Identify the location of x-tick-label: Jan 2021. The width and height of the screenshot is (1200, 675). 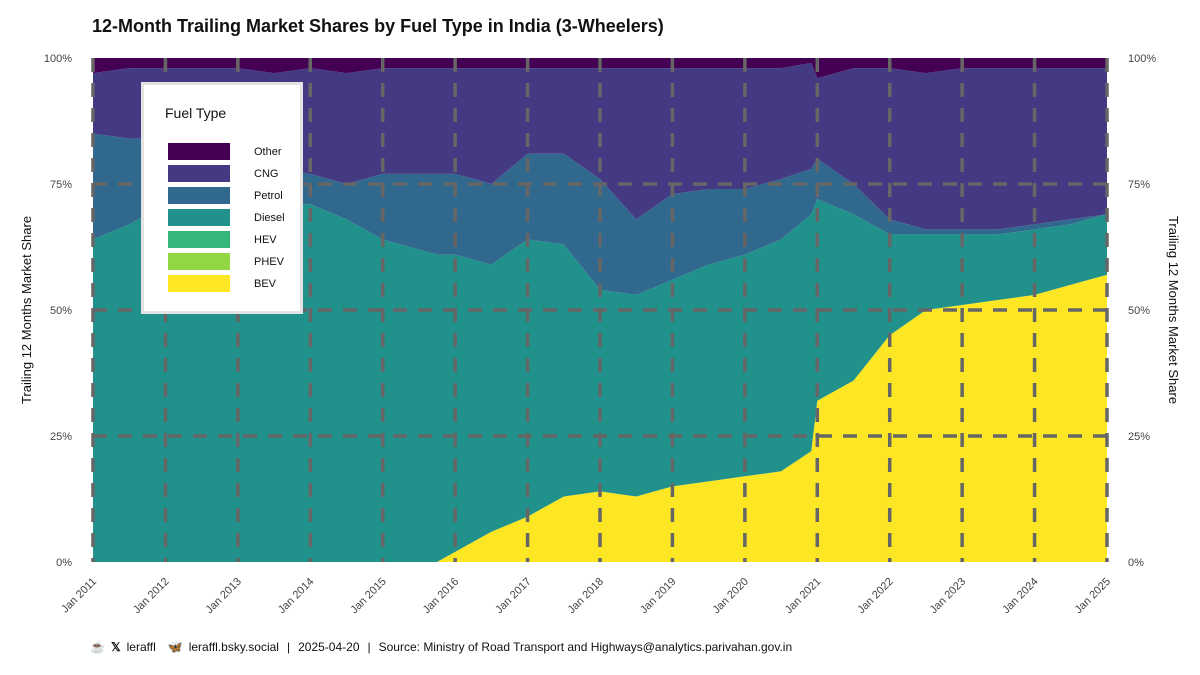
(803, 596).